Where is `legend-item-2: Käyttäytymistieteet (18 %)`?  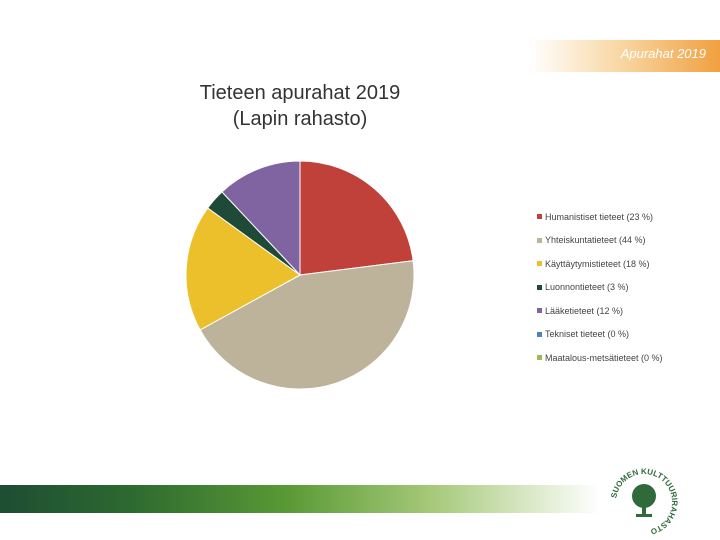 legend-item-2: Käyttäytymistieteet (18 %) is located at coordinates (600, 264).